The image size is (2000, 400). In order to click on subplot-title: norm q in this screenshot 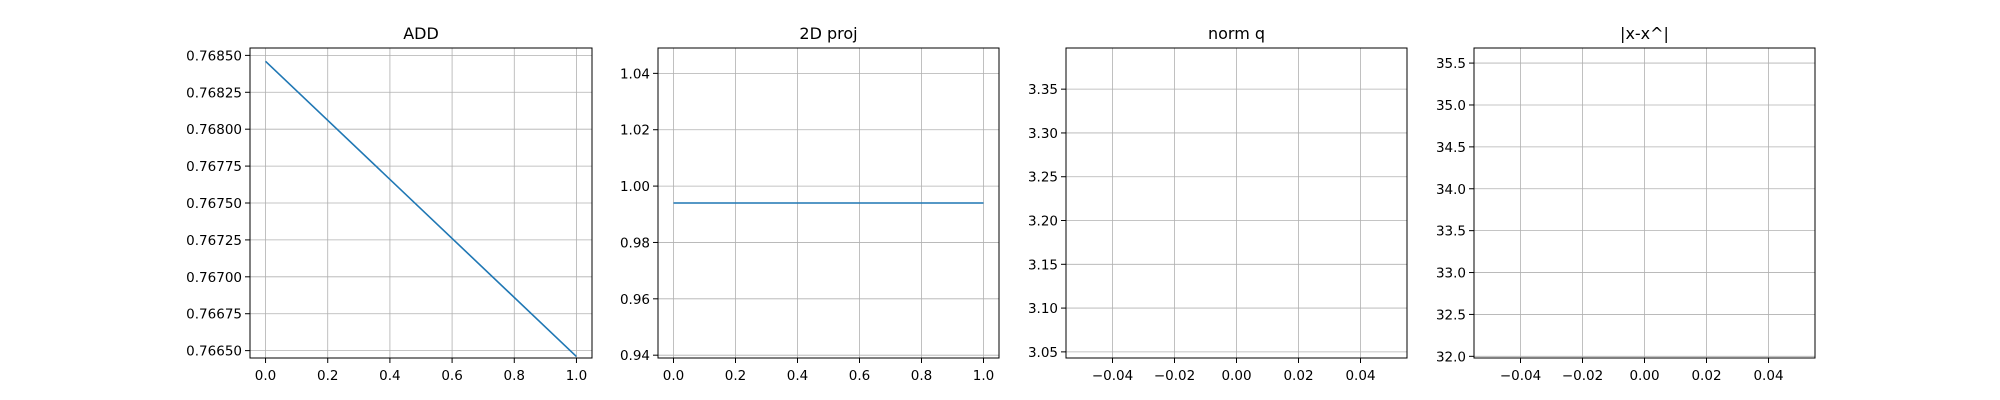, I will do `click(1236, 33)`.